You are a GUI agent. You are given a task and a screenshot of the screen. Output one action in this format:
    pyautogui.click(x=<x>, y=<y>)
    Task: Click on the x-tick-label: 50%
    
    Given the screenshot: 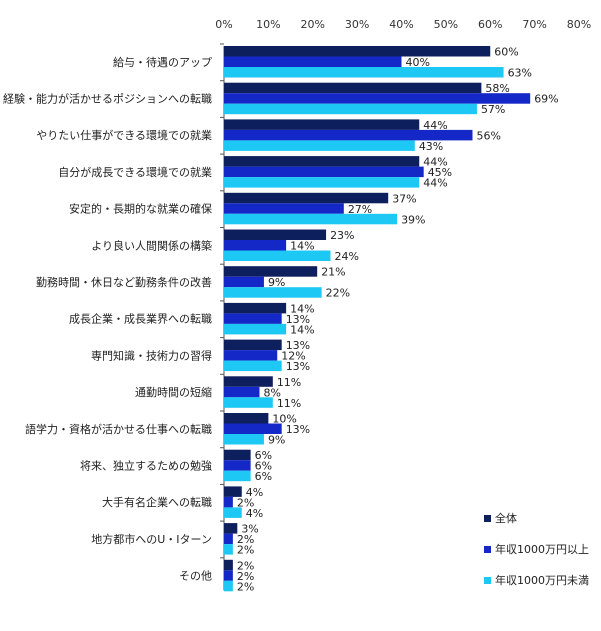 What is the action you would take?
    pyautogui.click(x=446, y=24)
    